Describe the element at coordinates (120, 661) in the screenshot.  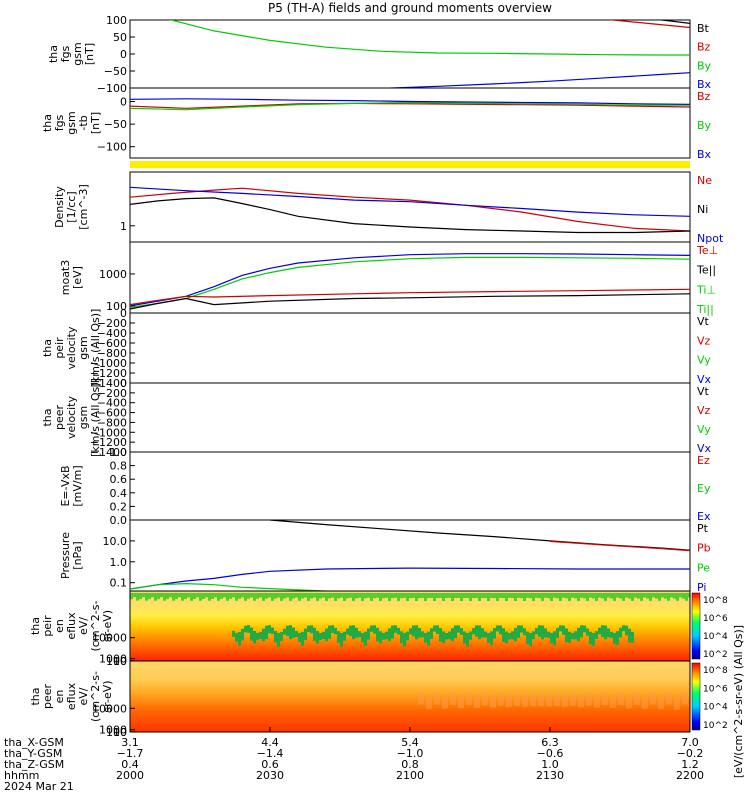
I see `y-tick-label: 10` at that location.